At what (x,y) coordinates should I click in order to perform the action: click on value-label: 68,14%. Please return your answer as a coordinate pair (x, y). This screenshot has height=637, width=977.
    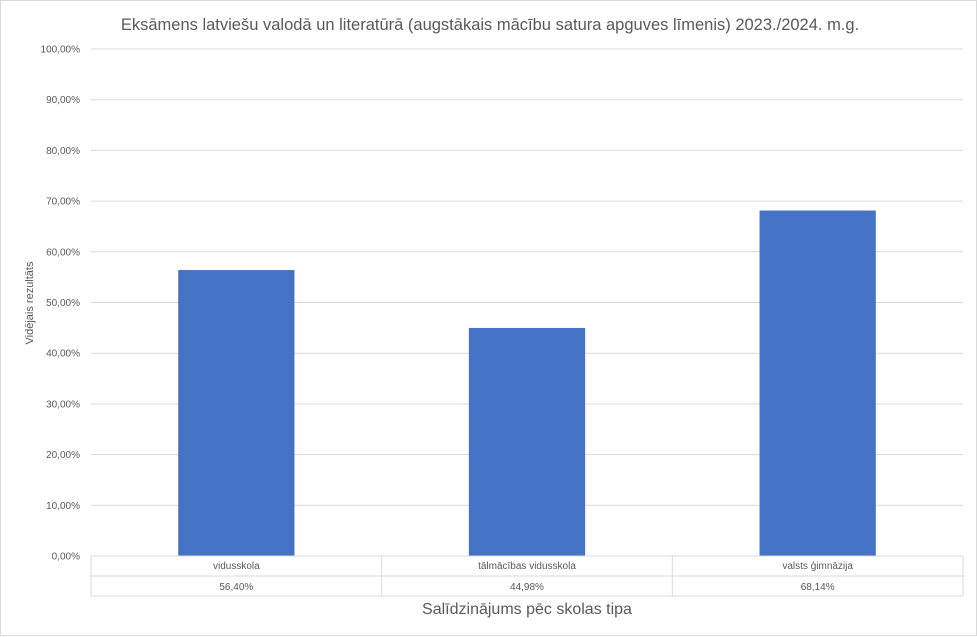
    Looking at the image, I should click on (818, 587).